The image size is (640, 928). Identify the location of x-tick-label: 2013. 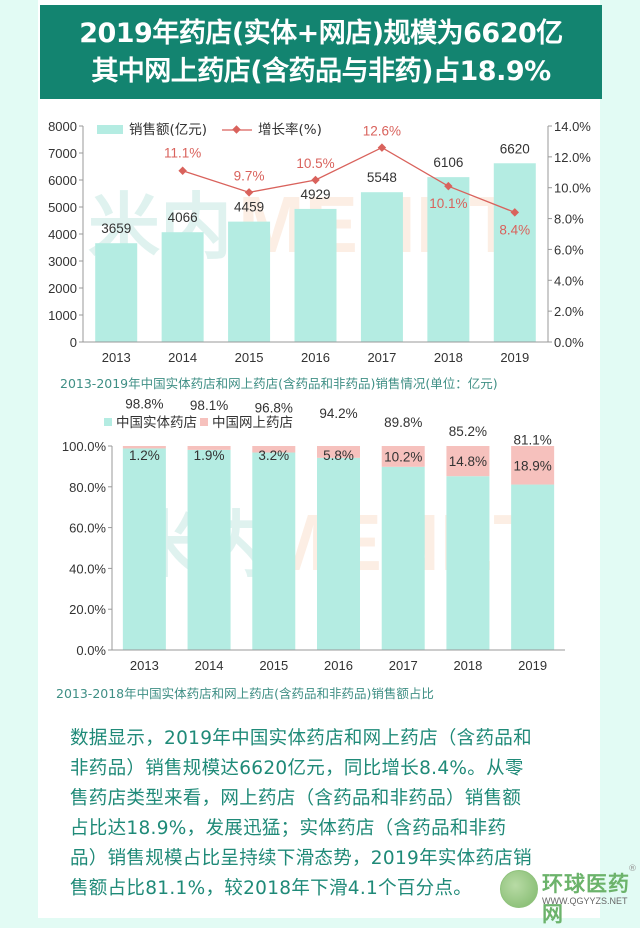
(144, 665).